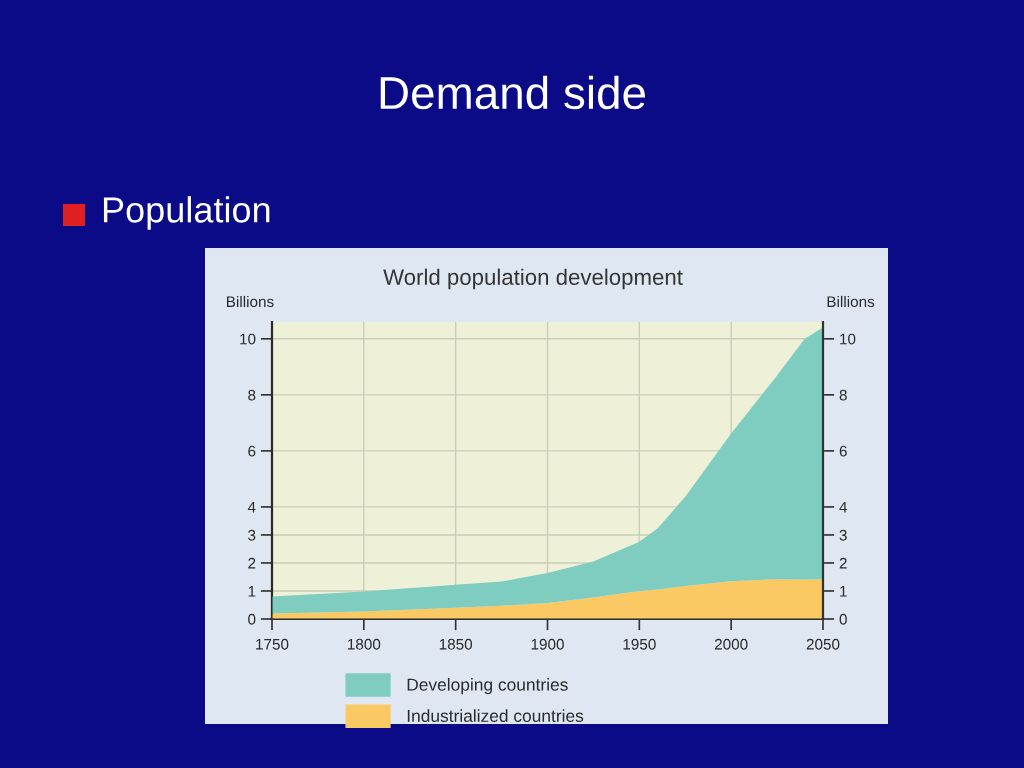  I want to click on y2-tick-label: 0, so click(843, 619).